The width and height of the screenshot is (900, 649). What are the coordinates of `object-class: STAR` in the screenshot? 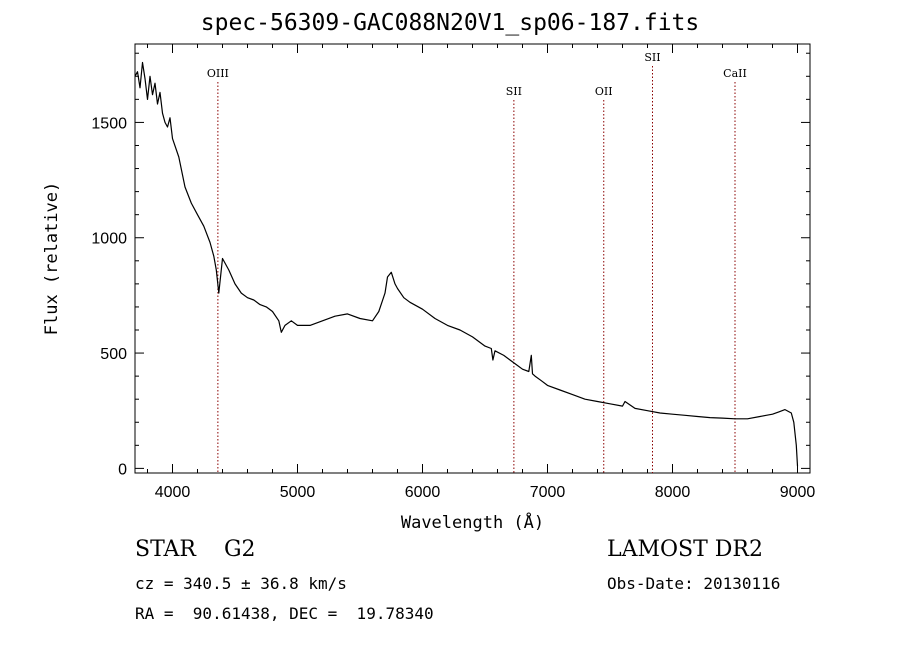 It's located at (165, 549).